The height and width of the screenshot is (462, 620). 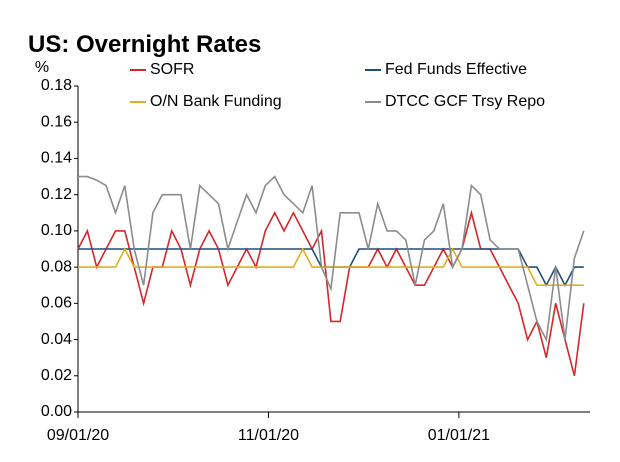 I want to click on series-line, so click(x=331, y=266).